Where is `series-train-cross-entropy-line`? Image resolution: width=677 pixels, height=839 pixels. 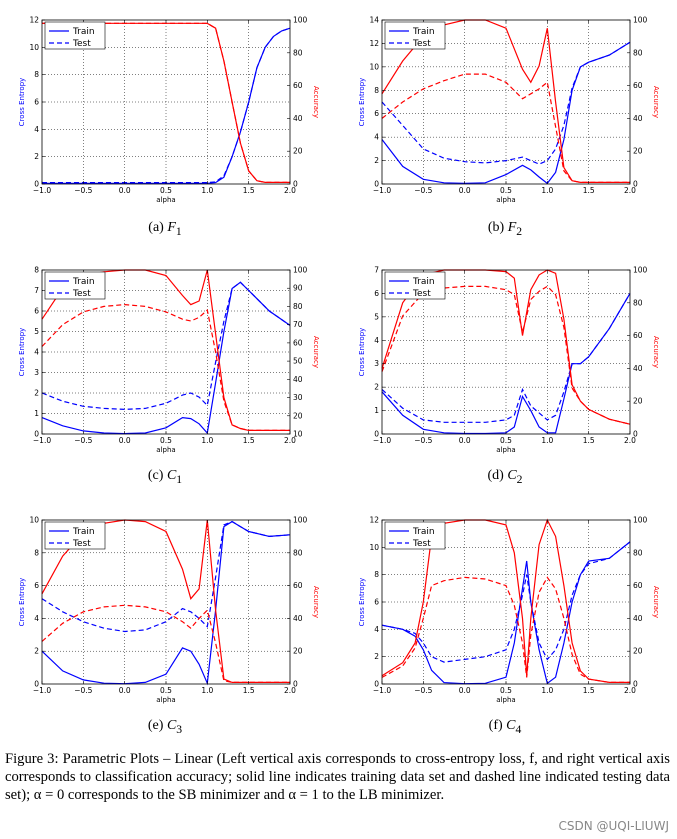 series-train-cross-entropy-line is located at coordinates (166, 105).